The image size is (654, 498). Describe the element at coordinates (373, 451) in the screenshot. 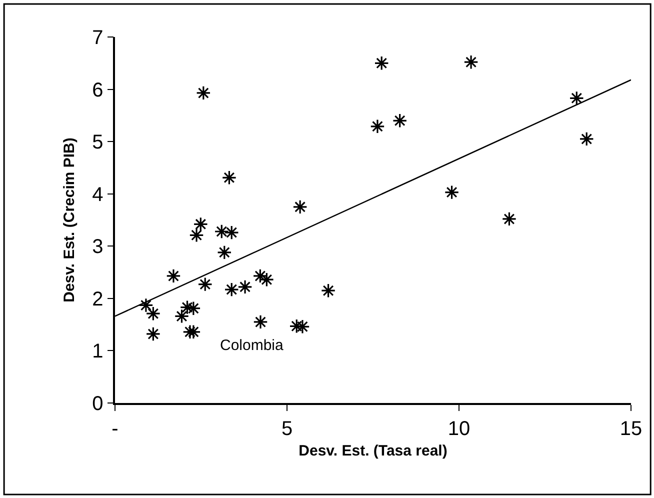

I see `x-axis-title: Desv. Est. (Tasa real)` at that location.